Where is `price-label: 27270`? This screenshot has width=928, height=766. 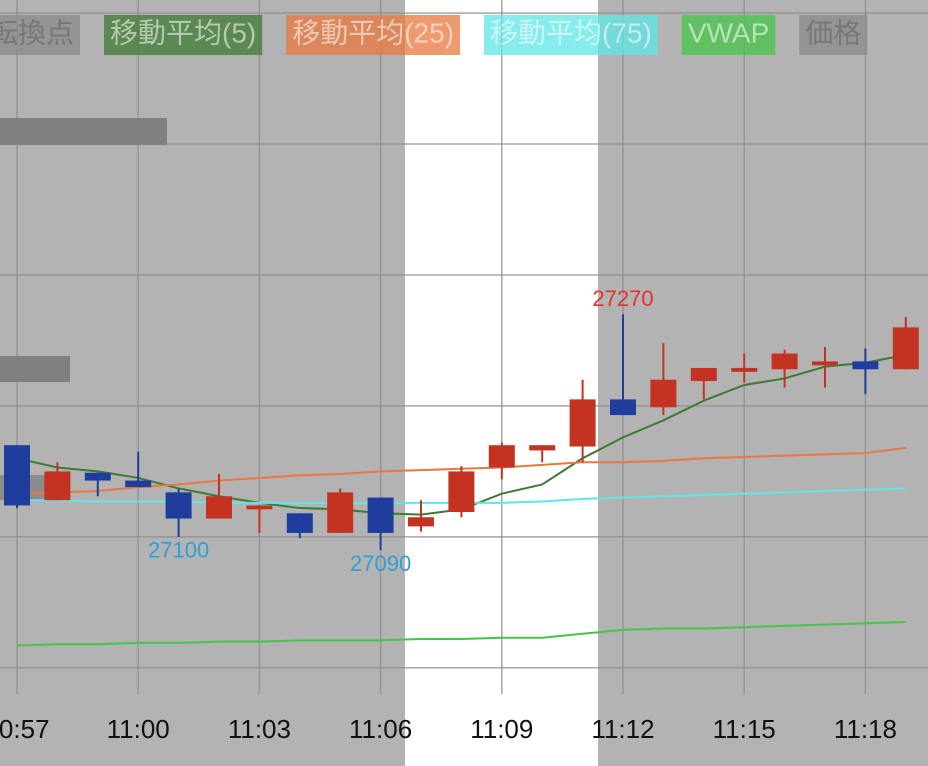
price-label: 27270 is located at coordinates (622, 298).